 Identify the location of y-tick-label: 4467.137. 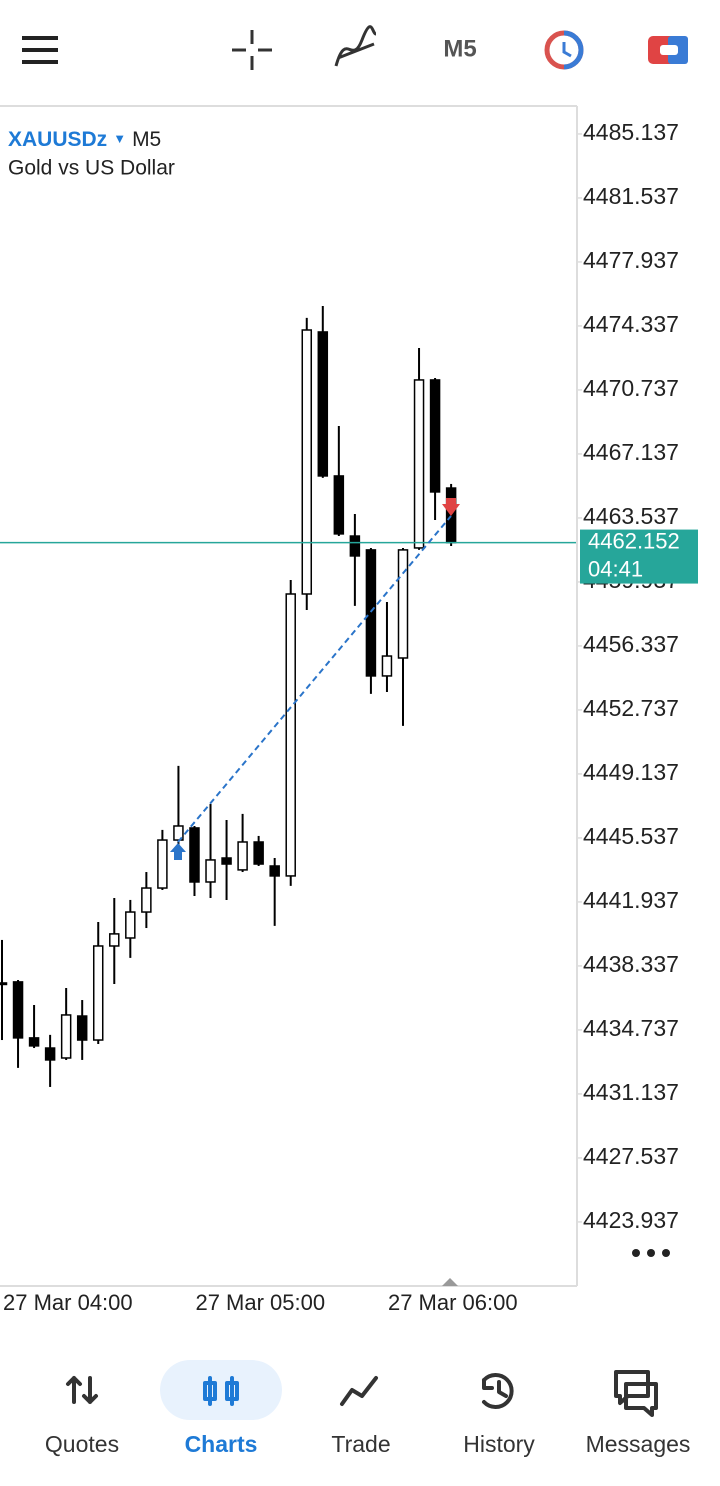
(631, 452).